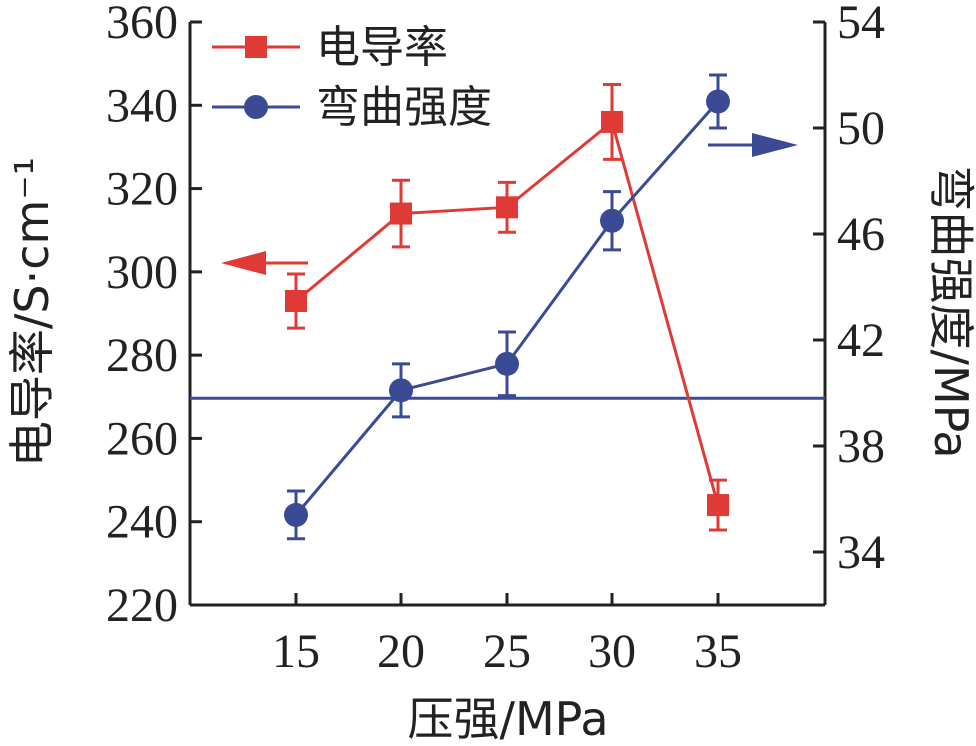  I want to click on y-right-tick-label: 46, so click(861, 234).